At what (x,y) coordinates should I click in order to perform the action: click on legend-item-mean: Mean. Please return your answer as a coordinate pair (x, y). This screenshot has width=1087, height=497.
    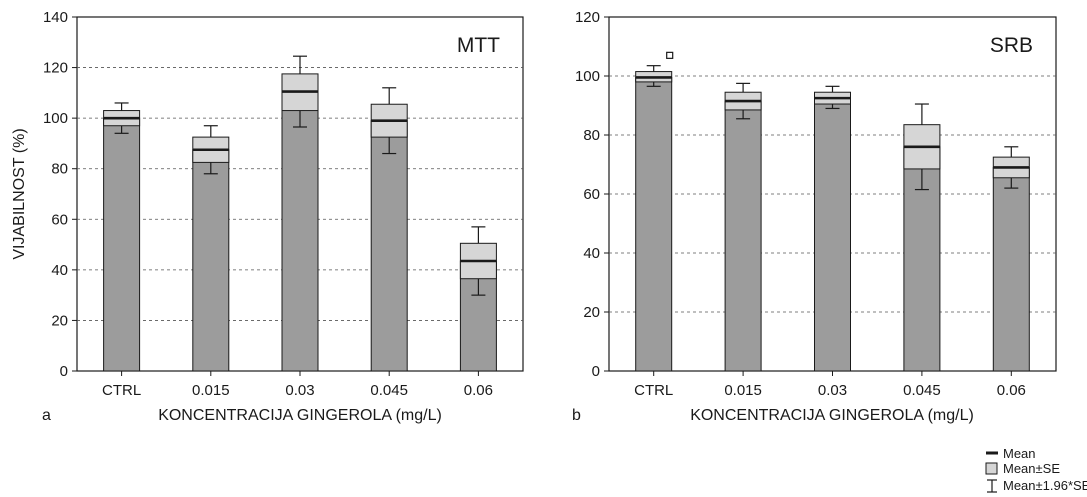
    Looking at the image, I should click on (1011, 453).